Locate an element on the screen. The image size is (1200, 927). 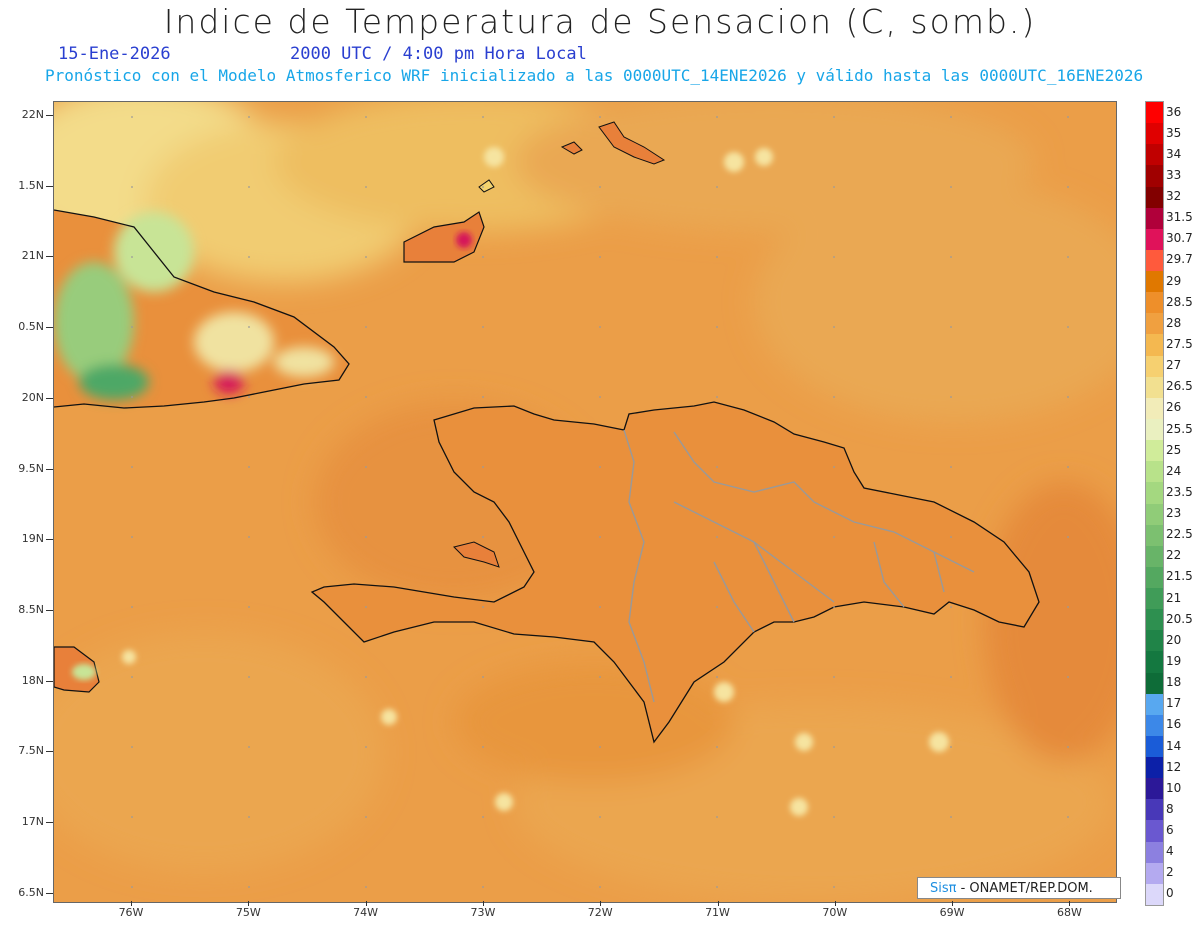
lon-tick-label: 74W is located at coordinates (366, 912).